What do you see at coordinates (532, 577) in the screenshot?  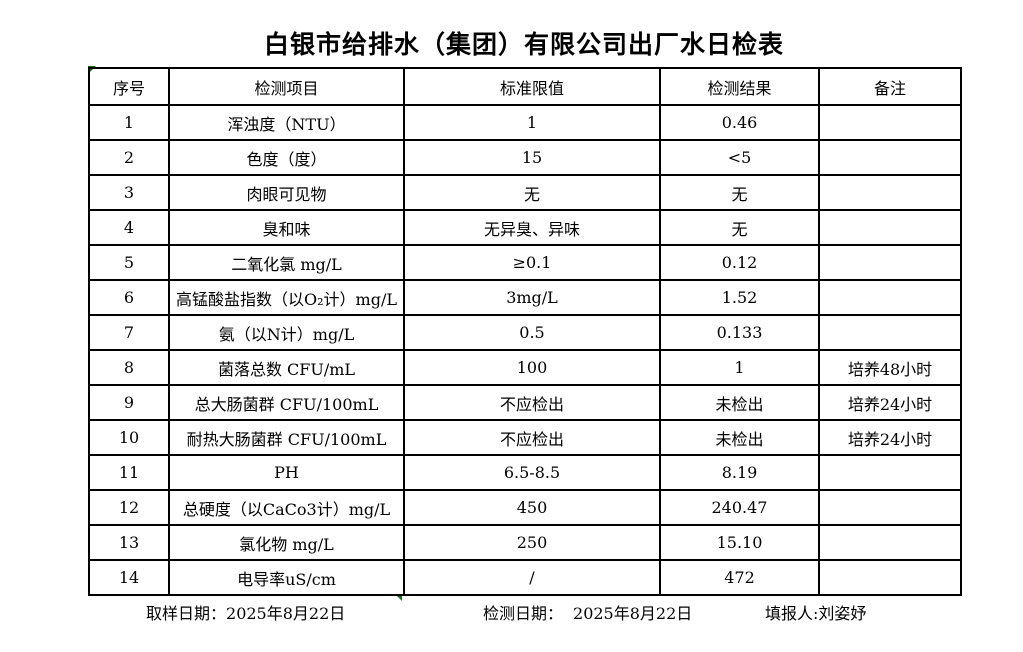 I see `cell-limit: /` at bounding box center [532, 577].